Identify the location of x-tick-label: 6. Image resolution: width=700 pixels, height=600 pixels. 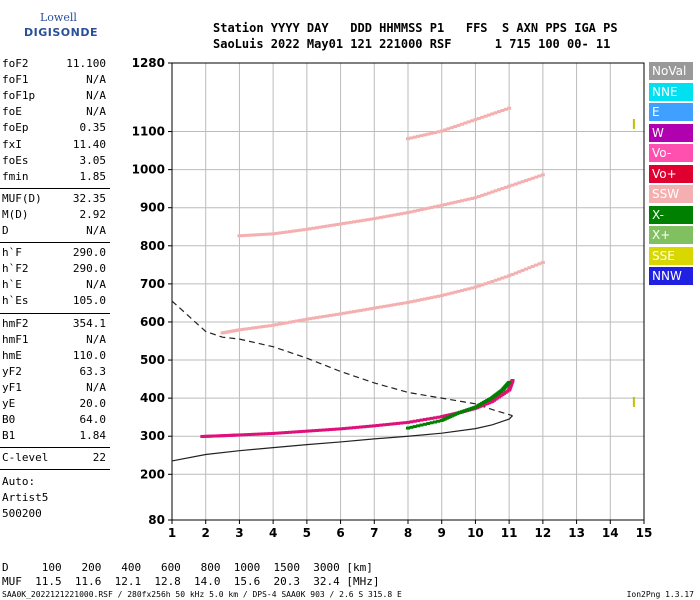
(340, 533).